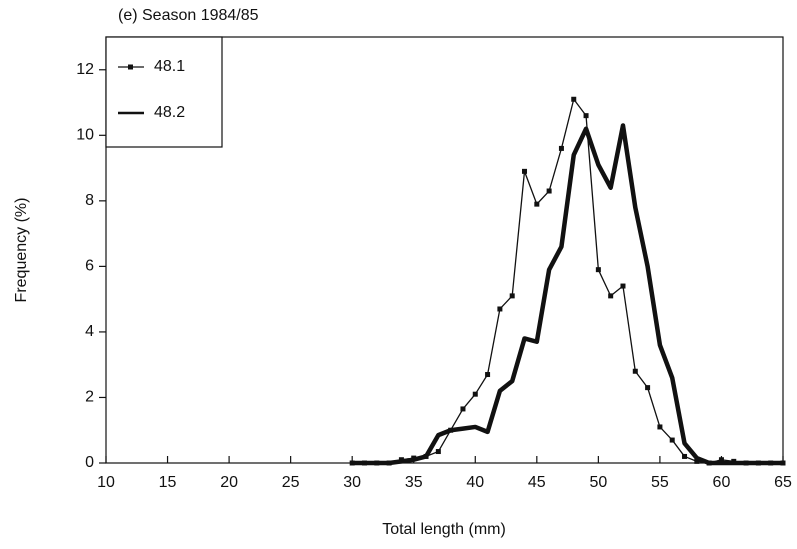 The width and height of the screenshot is (797, 549). What do you see at coordinates (89, 331) in the screenshot?
I see `y-tick-label: 4` at bounding box center [89, 331].